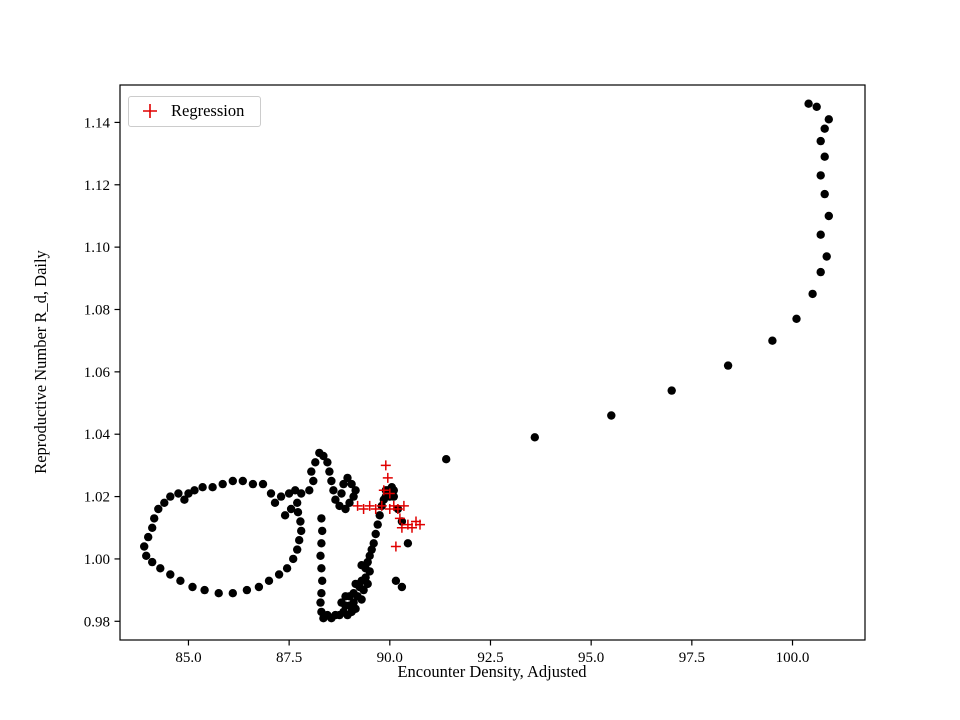 Image resolution: width=960 pixels, height=720 pixels. I want to click on legend: Regression, so click(195, 111).